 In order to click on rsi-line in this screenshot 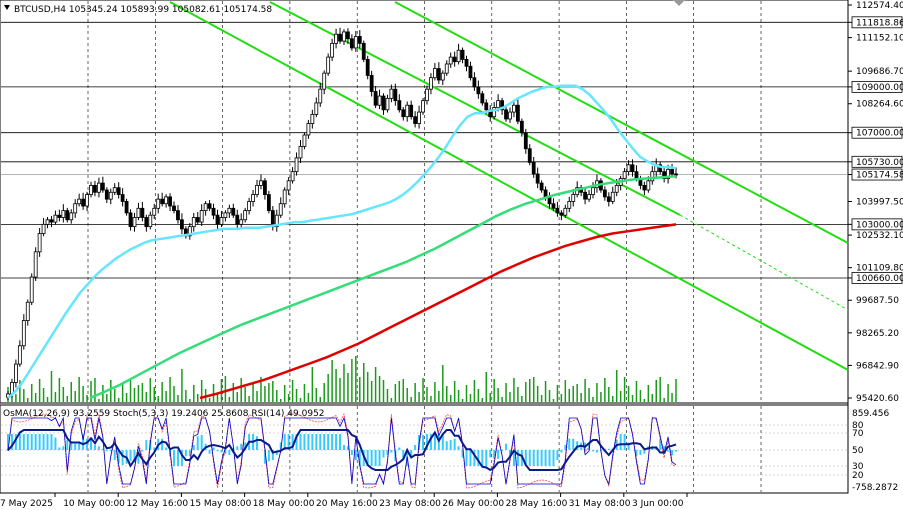, I will do `click(342, 450)`.